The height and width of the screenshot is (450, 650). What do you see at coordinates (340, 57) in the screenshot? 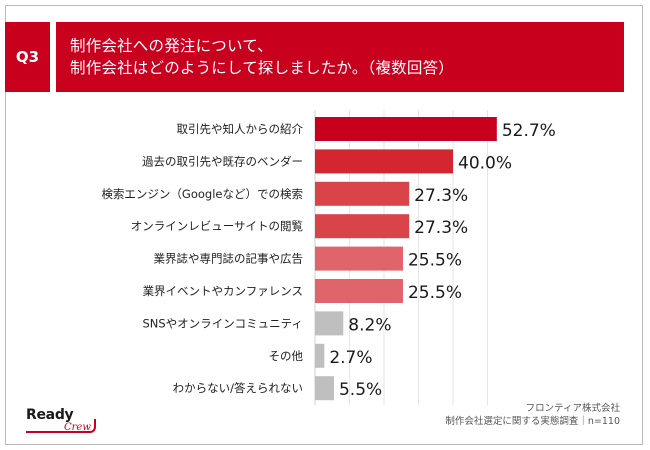
I see `question-title: 制作会社への発注について、 制作会社はどのようにして探しましたか。（複数回答）` at bounding box center [340, 57].